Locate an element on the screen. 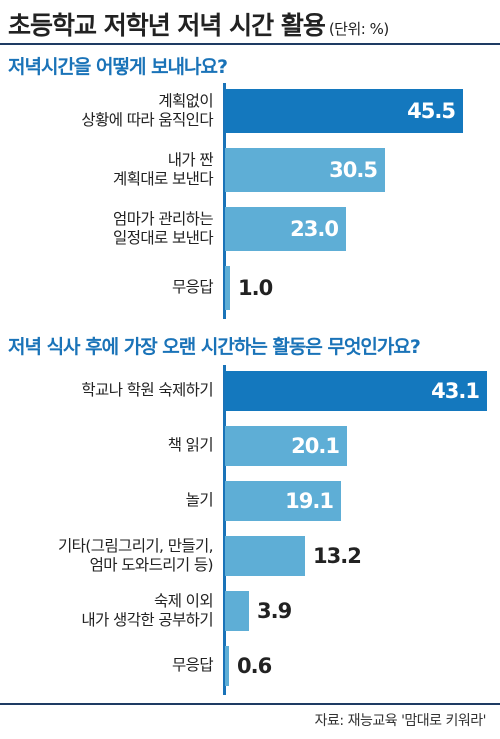 The image size is (500, 739). category-label: 놀기 is located at coordinates (199, 500).